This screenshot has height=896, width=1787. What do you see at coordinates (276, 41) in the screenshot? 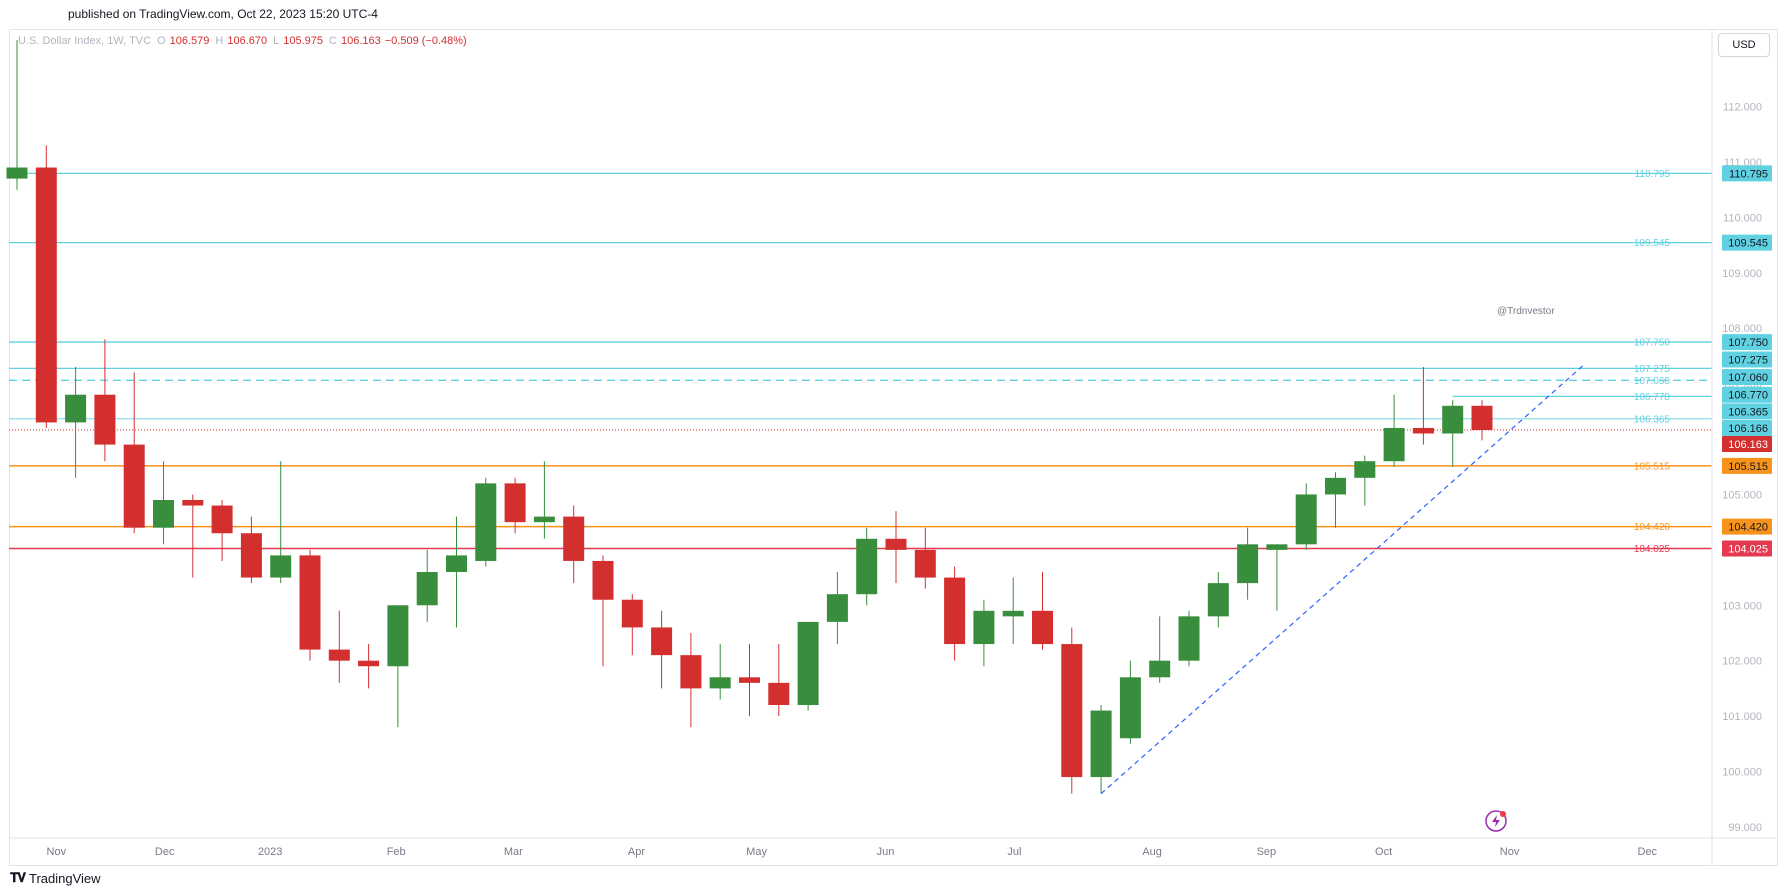
I see `low-label: L` at bounding box center [276, 41].